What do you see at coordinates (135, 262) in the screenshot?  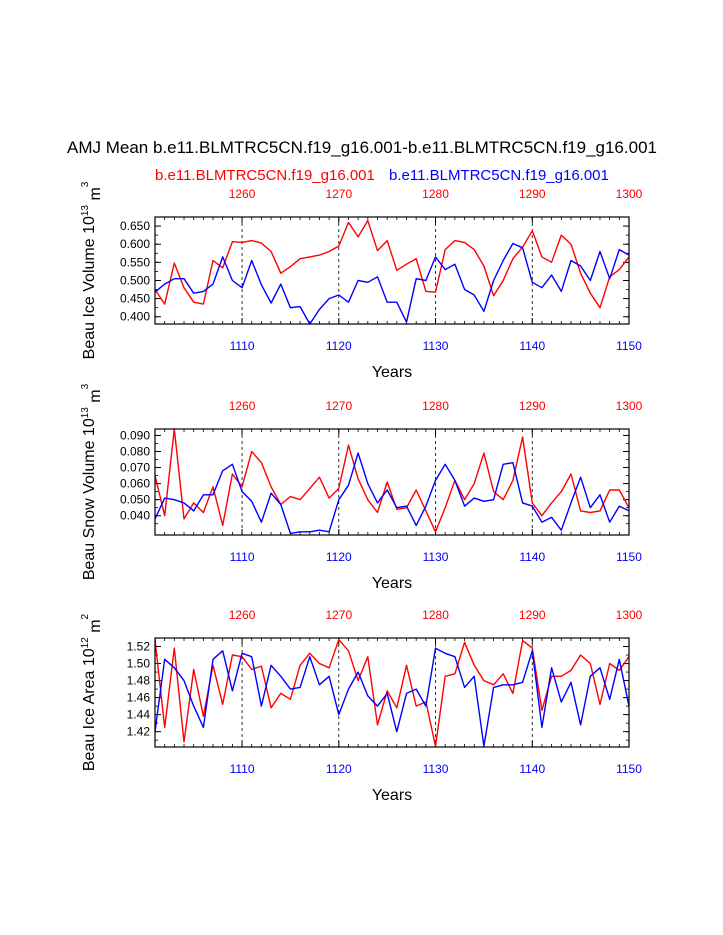 I see `y-tick-label: 0.550` at bounding box center [135, 262].